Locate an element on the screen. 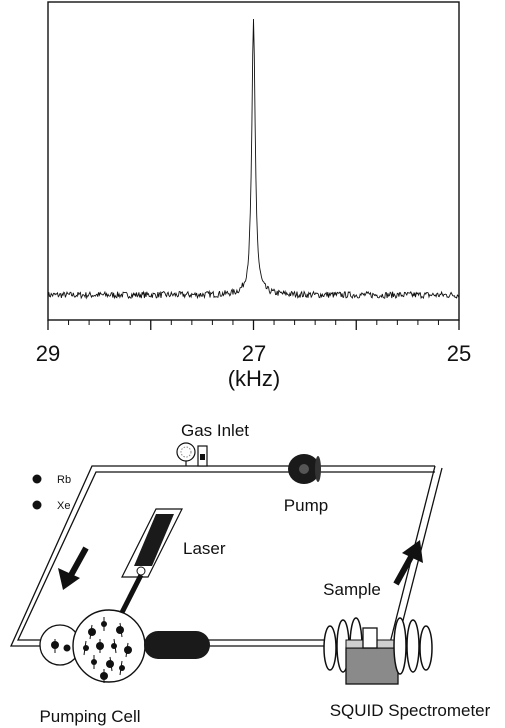  squid-spectrometer-icon is located at coordinates (378, 651).